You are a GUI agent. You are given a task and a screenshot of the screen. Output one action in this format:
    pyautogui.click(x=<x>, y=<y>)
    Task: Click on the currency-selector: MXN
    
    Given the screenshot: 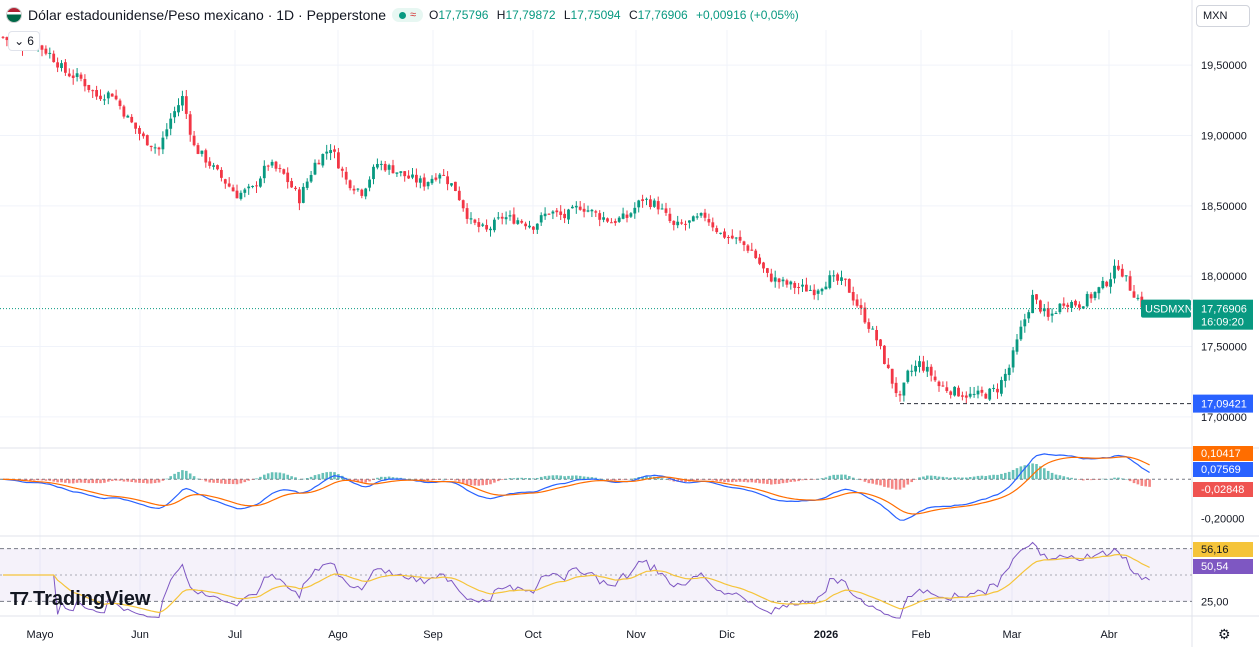 What is the action you would take?
    pyautogui.click(x=1223, y=16)
    